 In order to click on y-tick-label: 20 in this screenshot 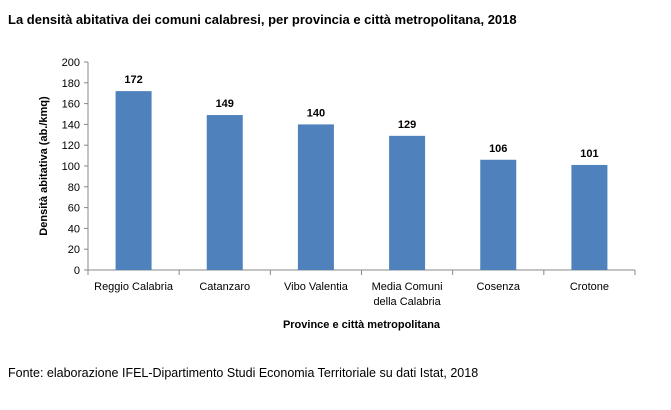, I will do `click(74, 250)`.